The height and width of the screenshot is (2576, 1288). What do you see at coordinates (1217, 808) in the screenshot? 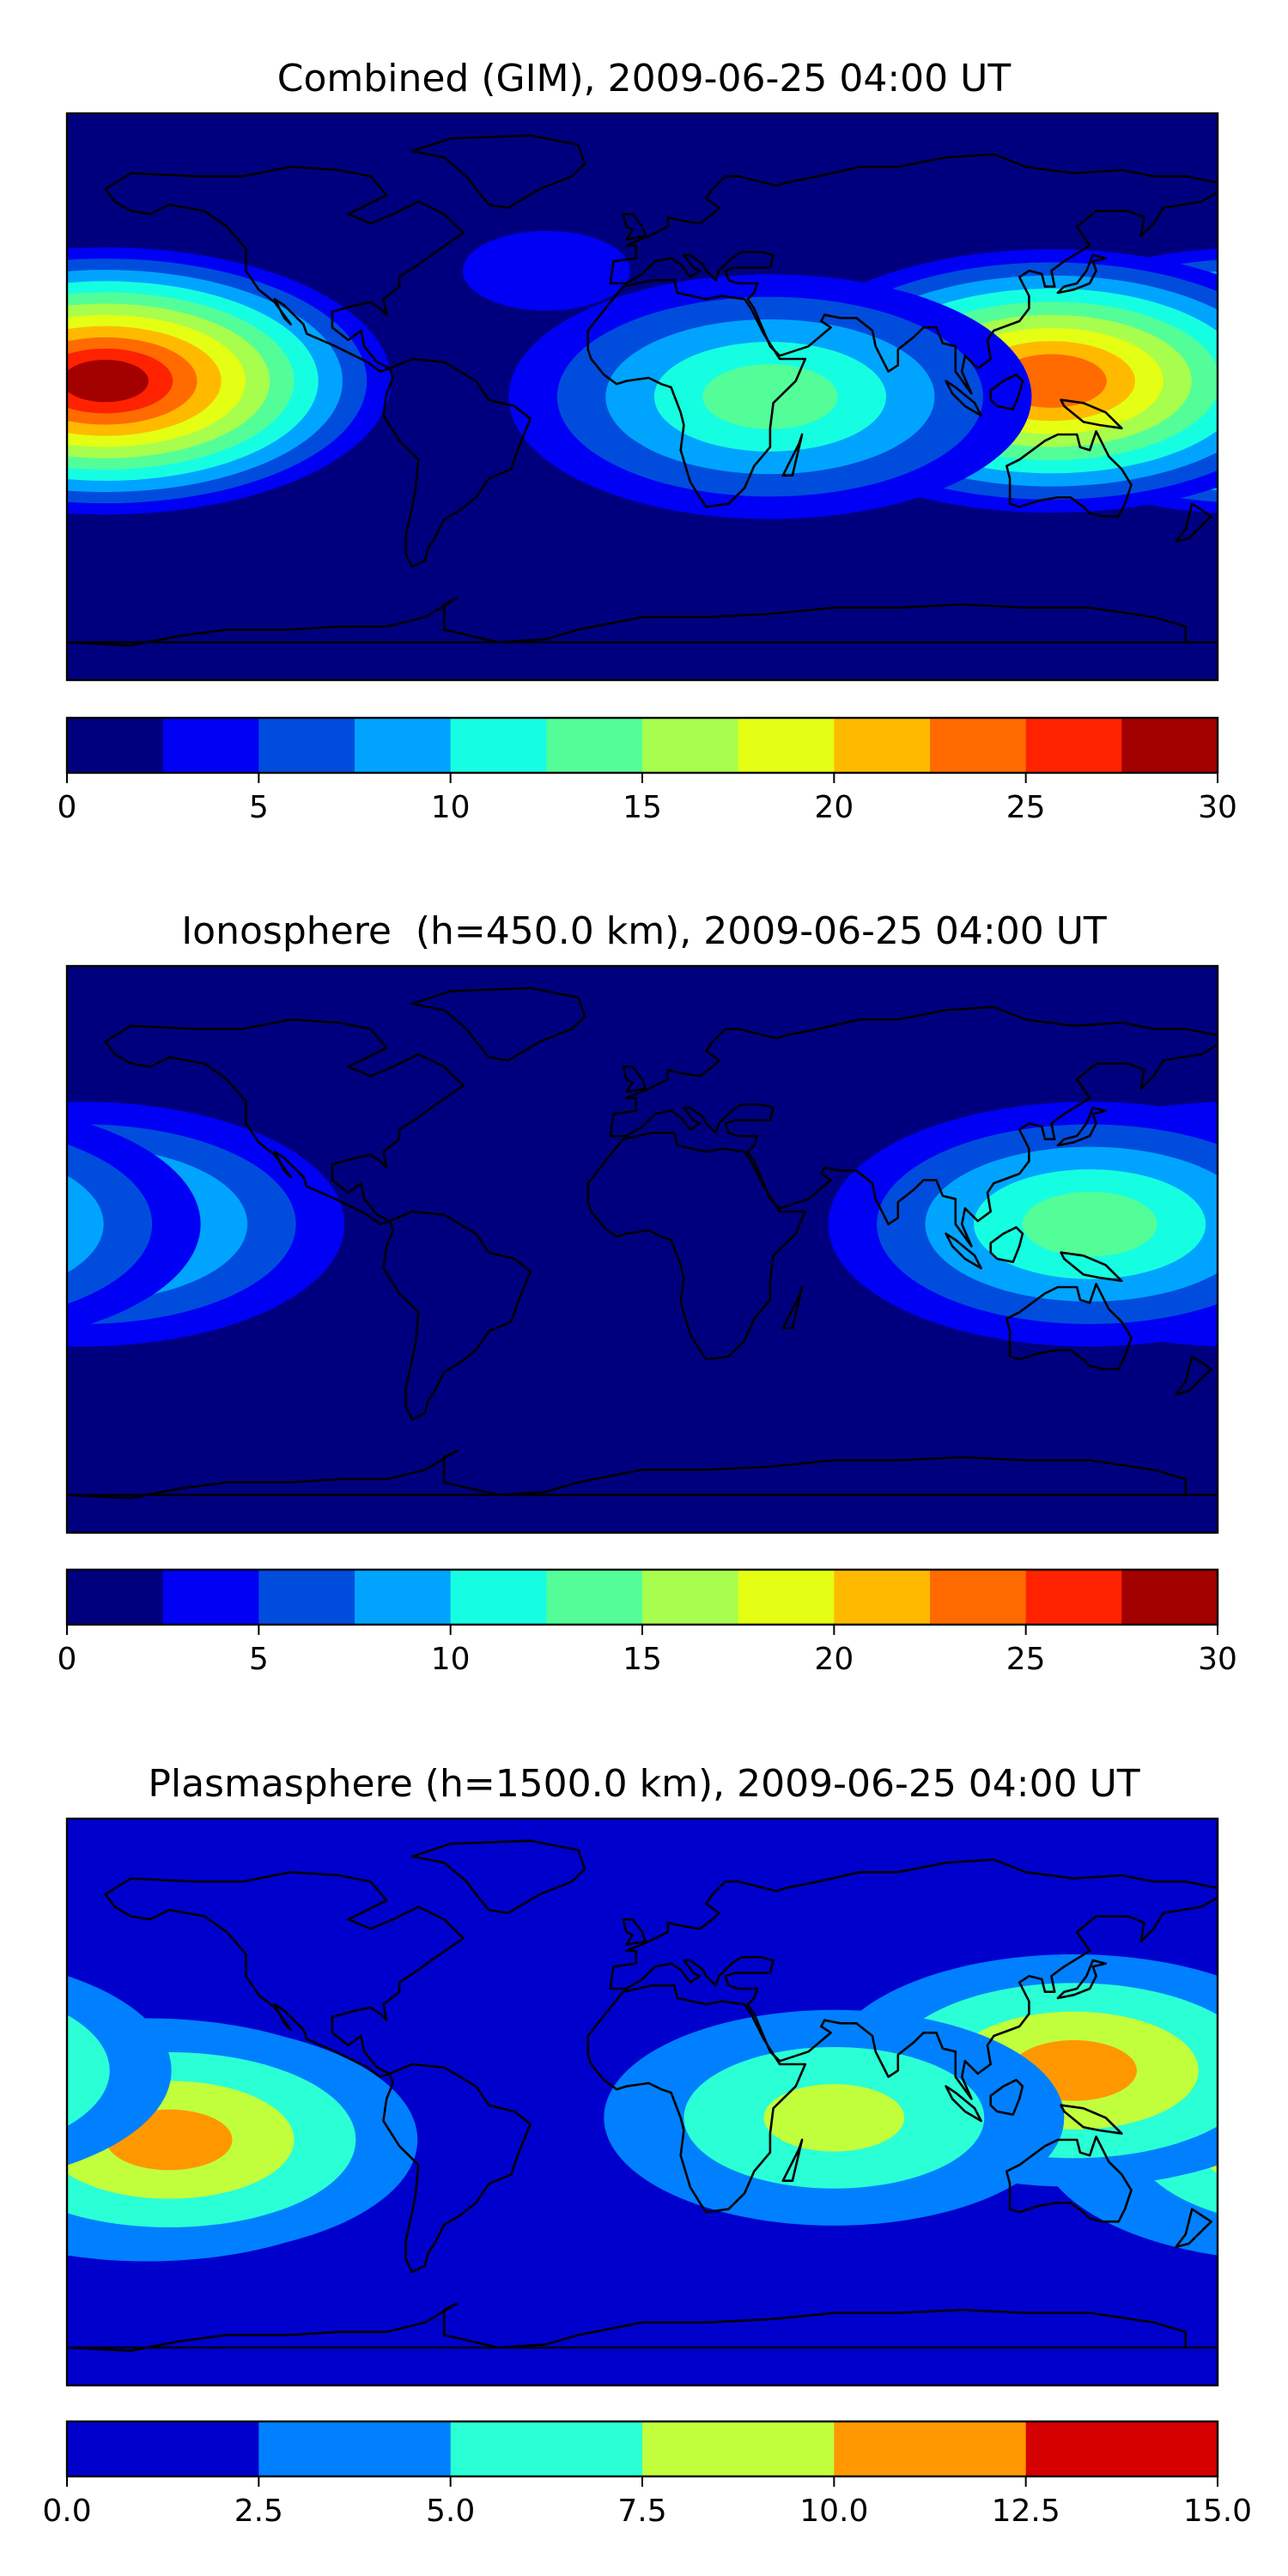
I see `colorbar-tick-label: 30` at bounding box center [1217, 808].